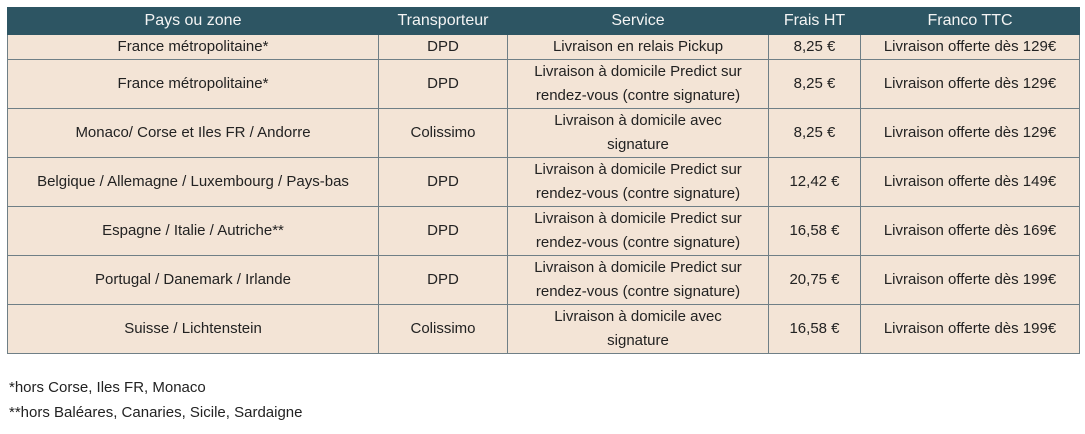  Describe the element at coordinates (193, 21) in the screenshot. I see `header-cell: Pays ou zone` at that location.